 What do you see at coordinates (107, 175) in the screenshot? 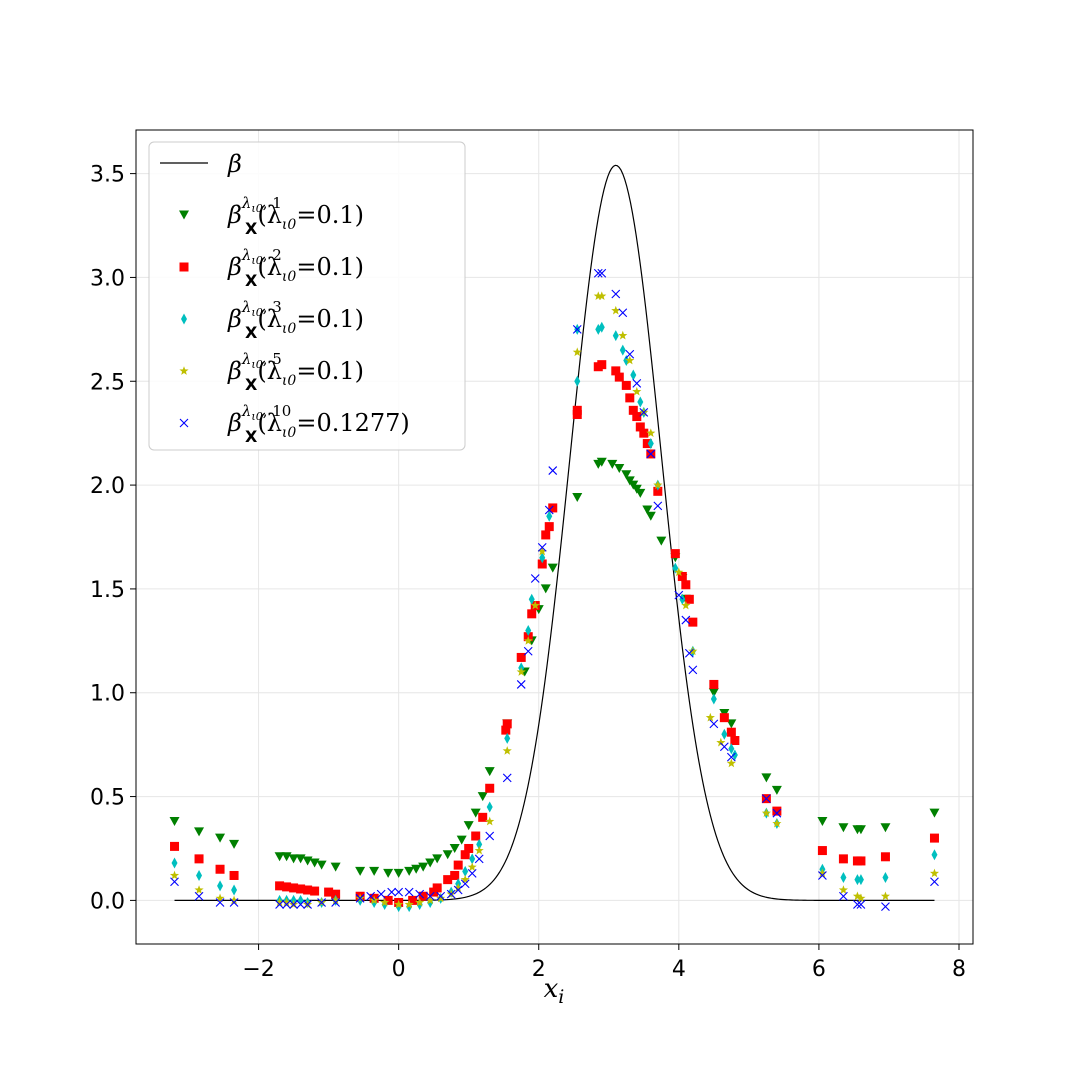
I see `y-tick-label: 3.5` at bounding box center [107, 175].